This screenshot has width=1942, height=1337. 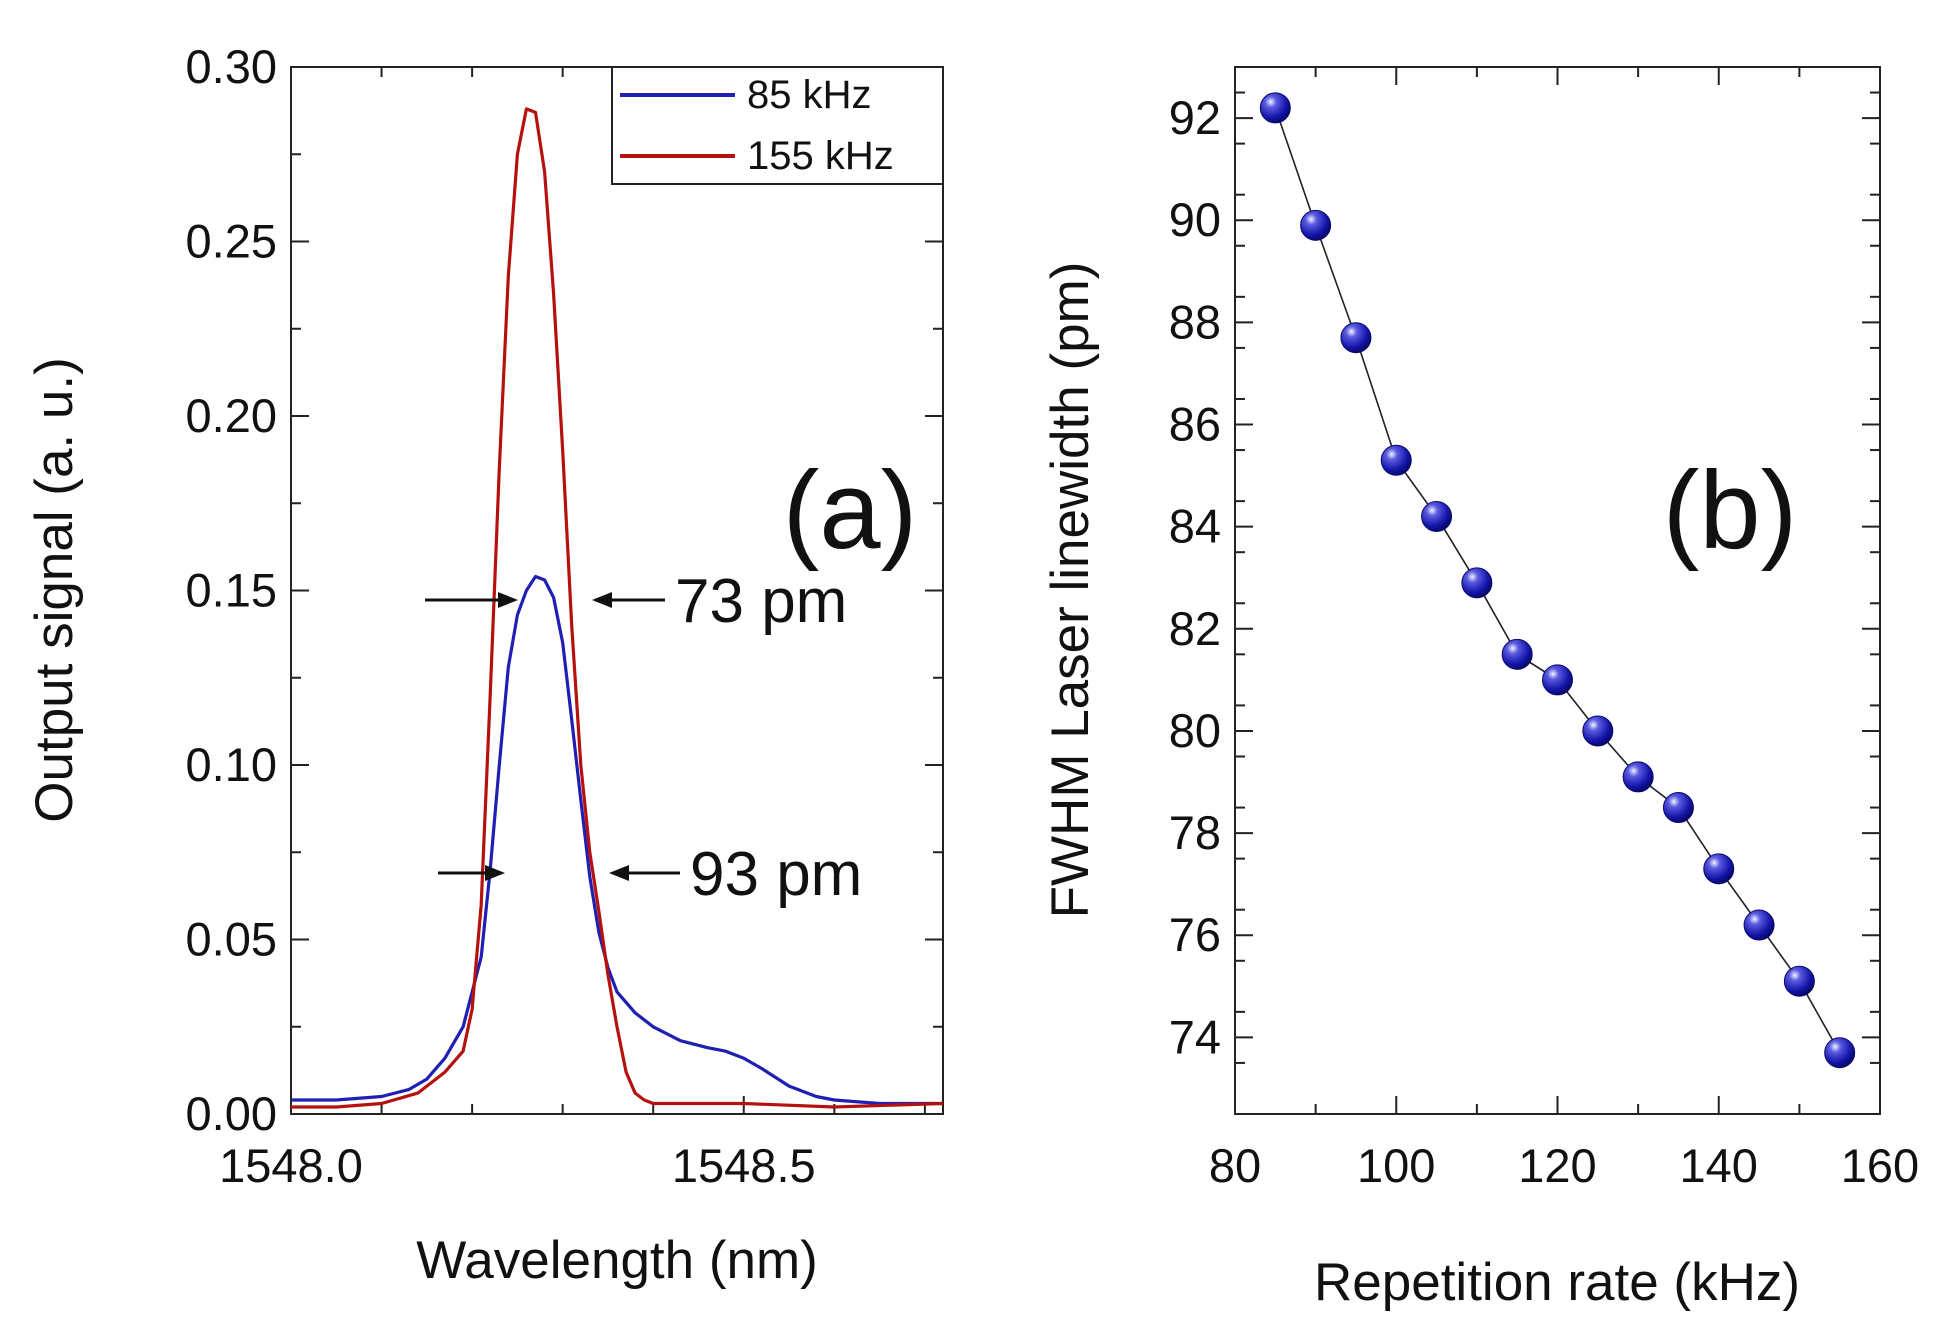 I want to click on a-legend-label-155khz: 155 kHz, so click(x=820, y=156).